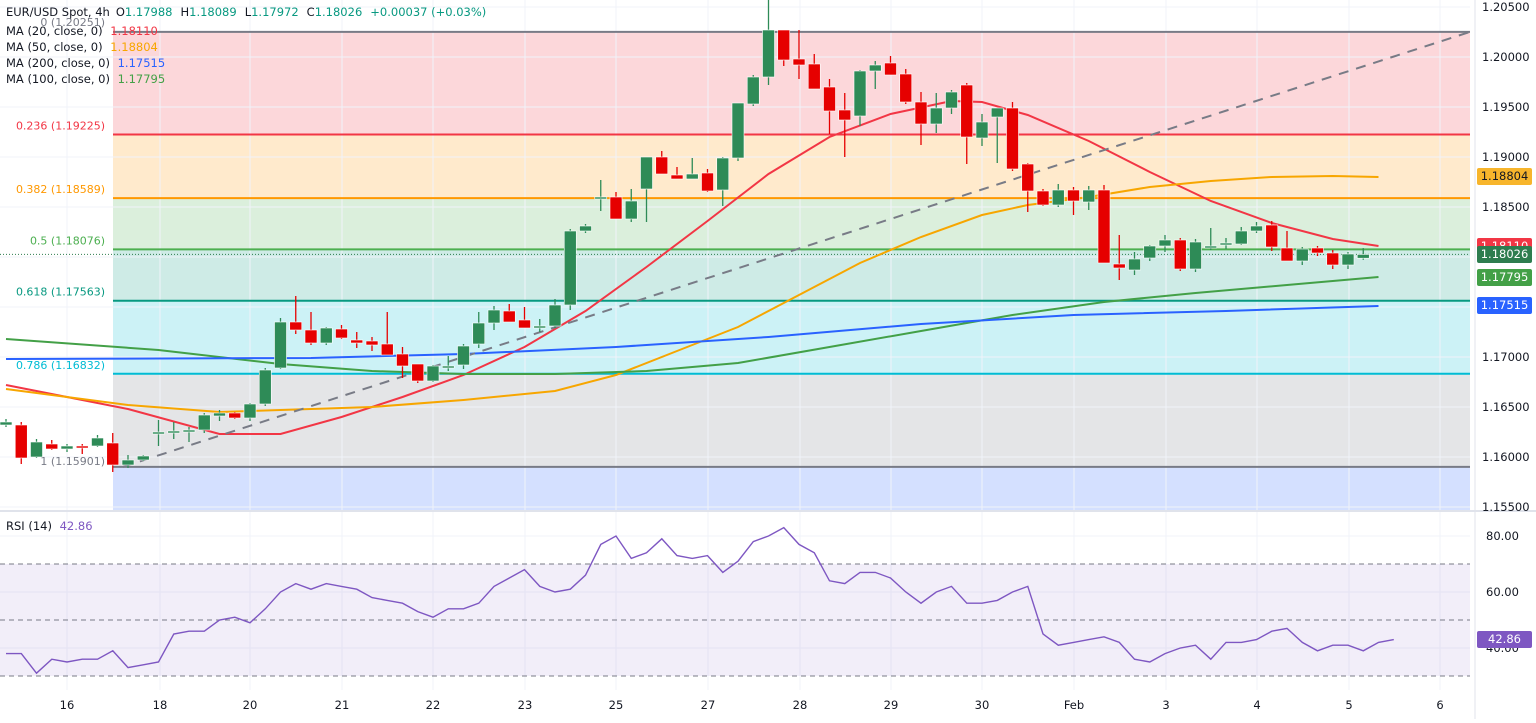 Image resolution: width=1536 pixels, height=723 pixels. Describe the element at coordinates (1256, 705) in the screenshot. I see `svg-text: 4` at that location.